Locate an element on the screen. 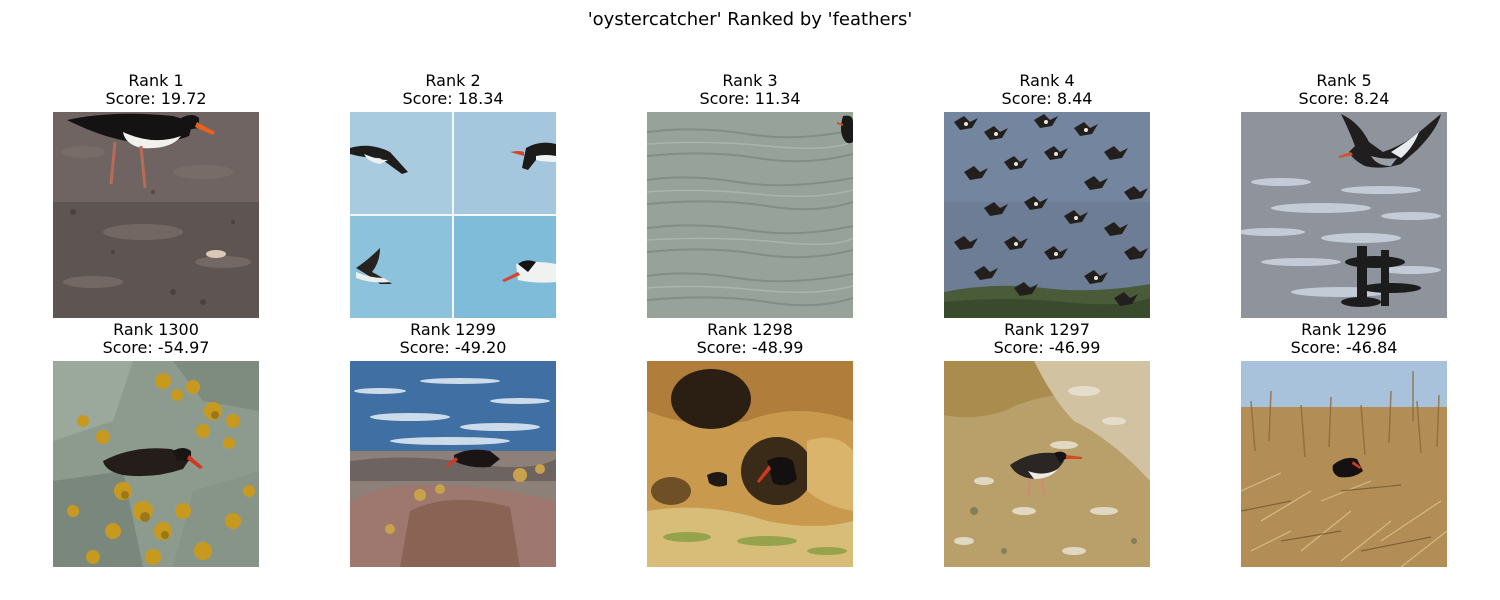 Image resolution: width=1500 pixels, height=600 pixels. rank-label: Rank 4 is located at coordinates (1047, 80).